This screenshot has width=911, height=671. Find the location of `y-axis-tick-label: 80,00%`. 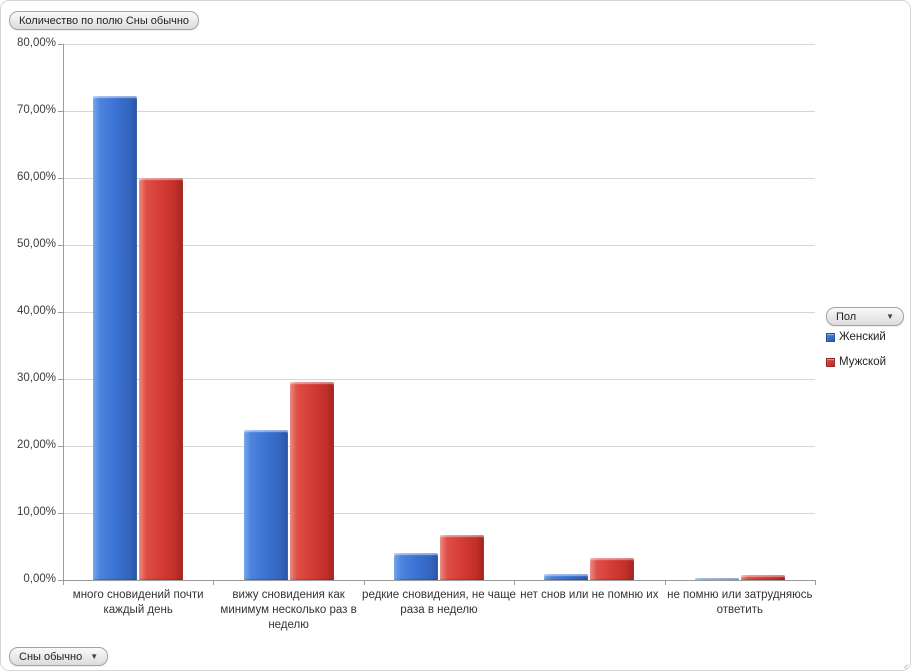

y-axis-tick-label: 80,00% is located at coordinates (36, 43).